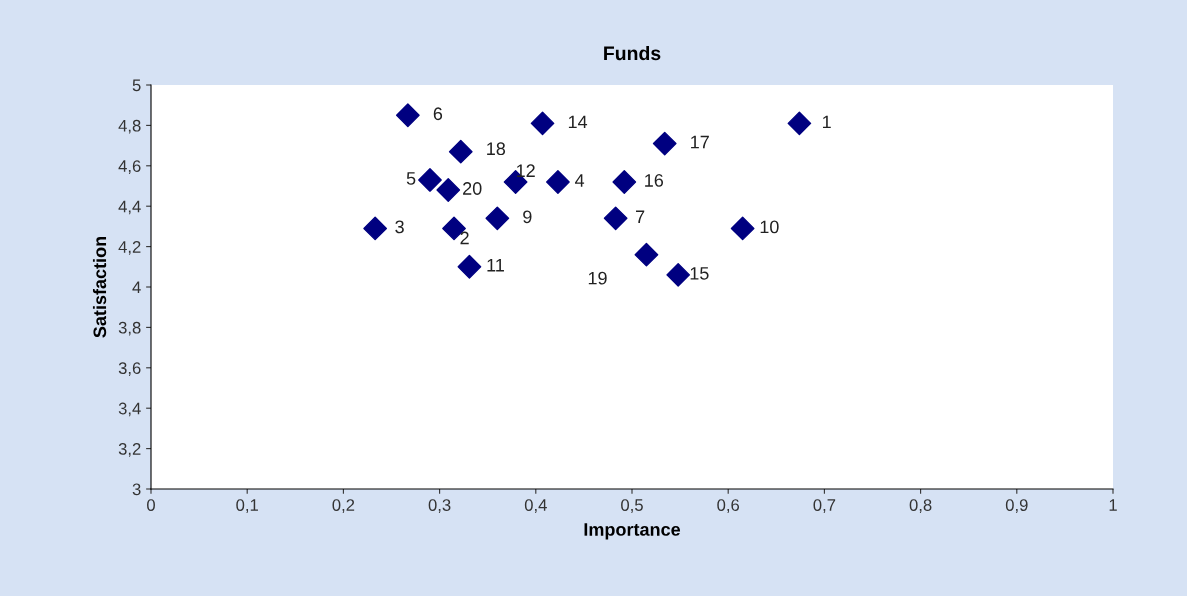 This screenshot has width=1187, height=596. I want to click on annotation: 12, so click(525, 170).